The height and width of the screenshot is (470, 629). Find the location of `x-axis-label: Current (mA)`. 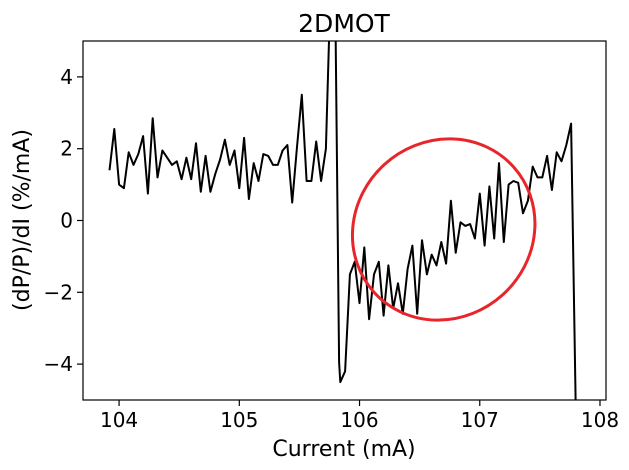

x-axis-label: Current (mA) is located at coordinates (343, 449).